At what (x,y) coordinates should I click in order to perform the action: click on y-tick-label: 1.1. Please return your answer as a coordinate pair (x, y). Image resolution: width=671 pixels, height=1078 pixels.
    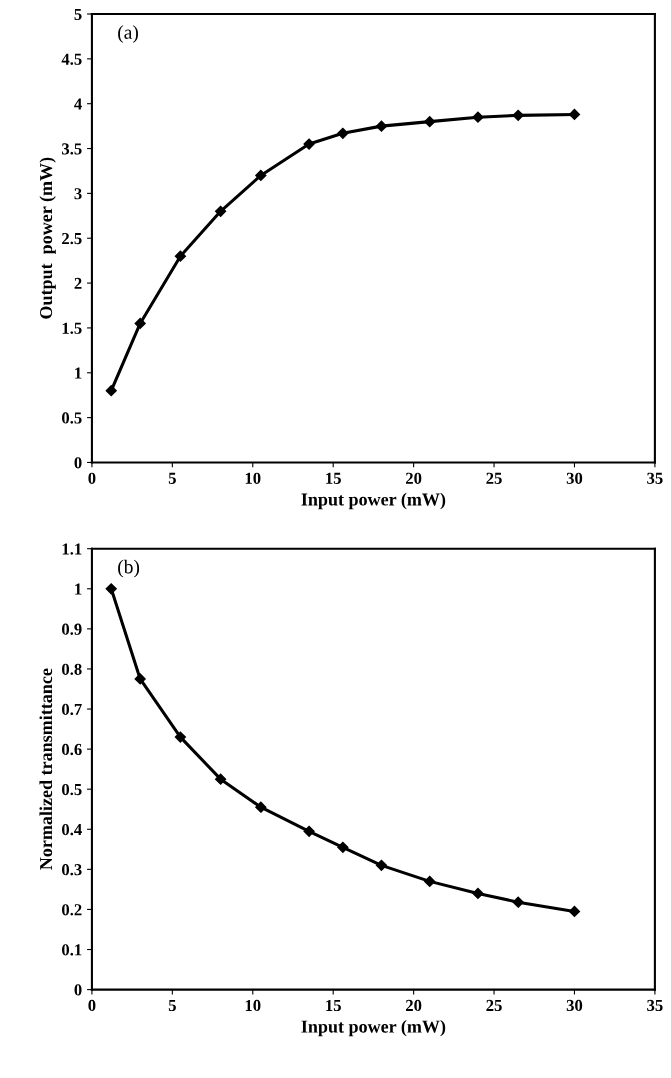
    Looking at the image, I should click on (72, 549).